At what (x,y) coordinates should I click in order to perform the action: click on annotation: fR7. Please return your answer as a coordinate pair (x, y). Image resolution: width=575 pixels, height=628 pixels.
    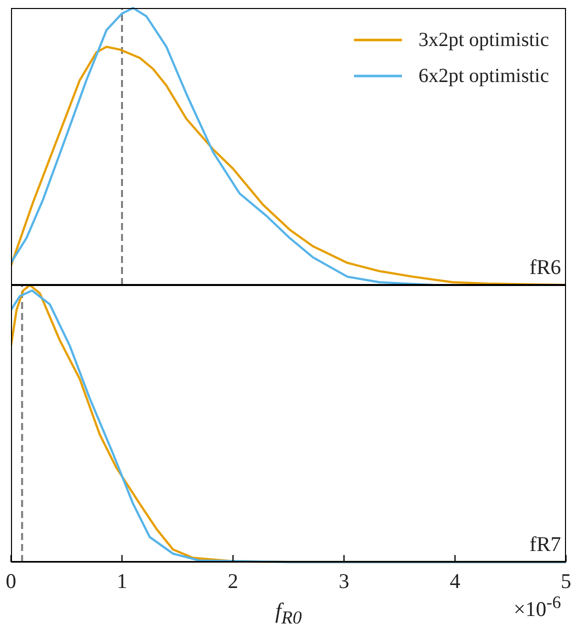
    Looking at the image, I should click on (545, 544).